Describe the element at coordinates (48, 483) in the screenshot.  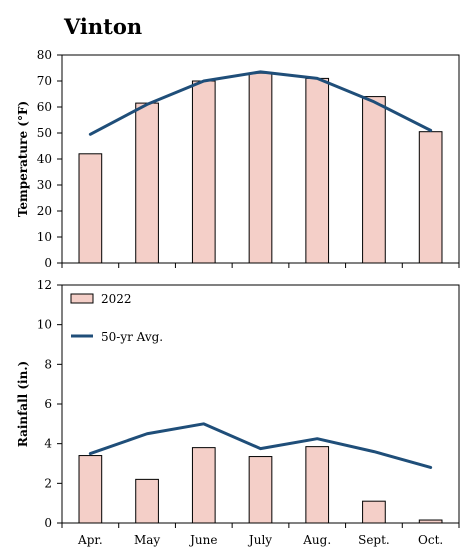
I see `y-tick-label: 2` at that location.